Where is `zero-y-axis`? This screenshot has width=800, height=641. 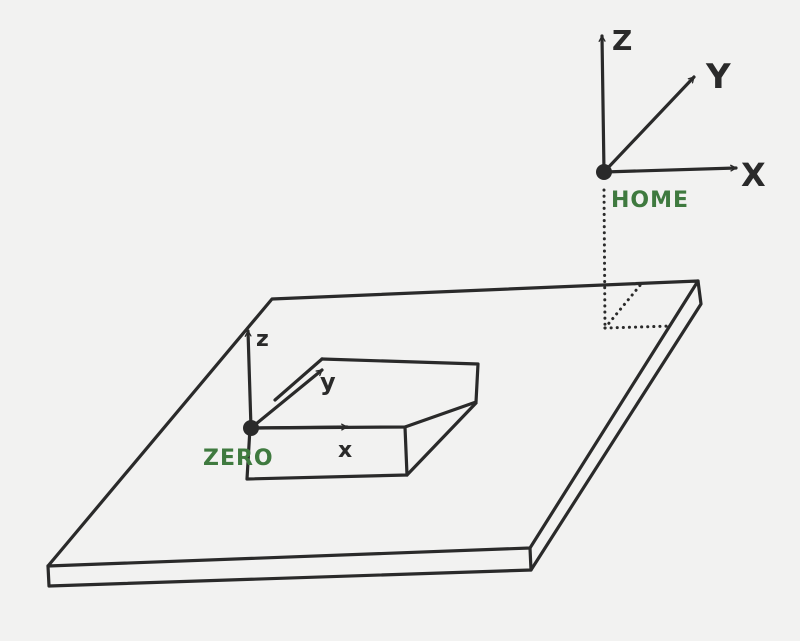 zero-y-axis is located at coordinates (286, 399).